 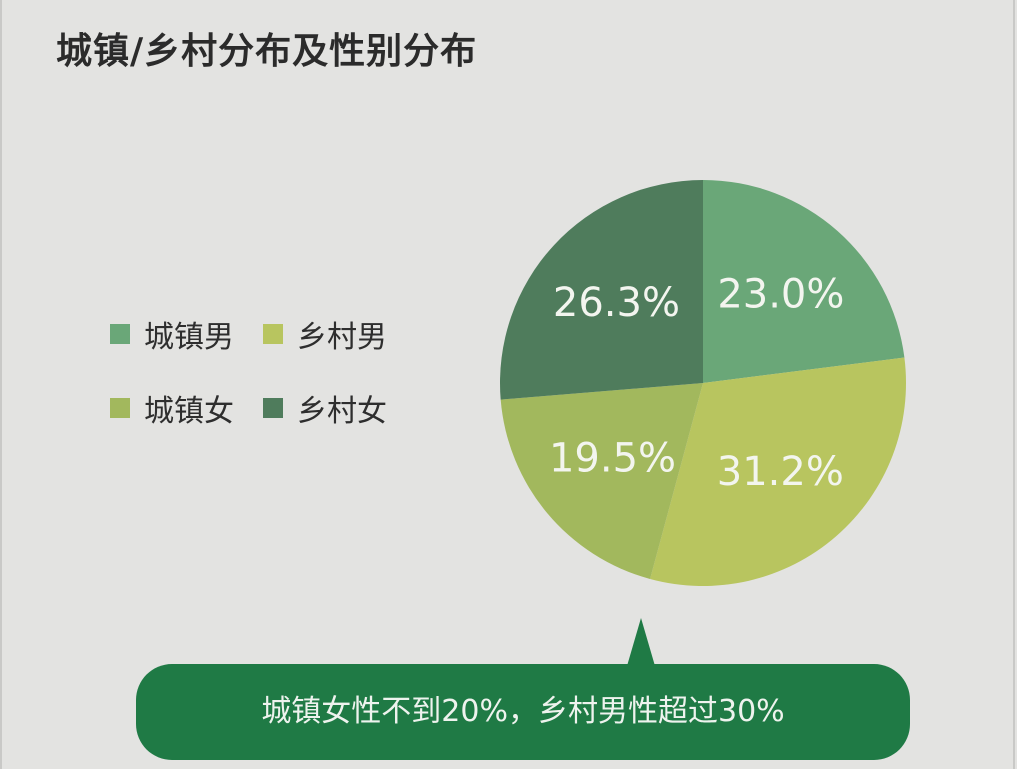 I want to click on pie-slice-urban-female, so click(x=601, y=481).